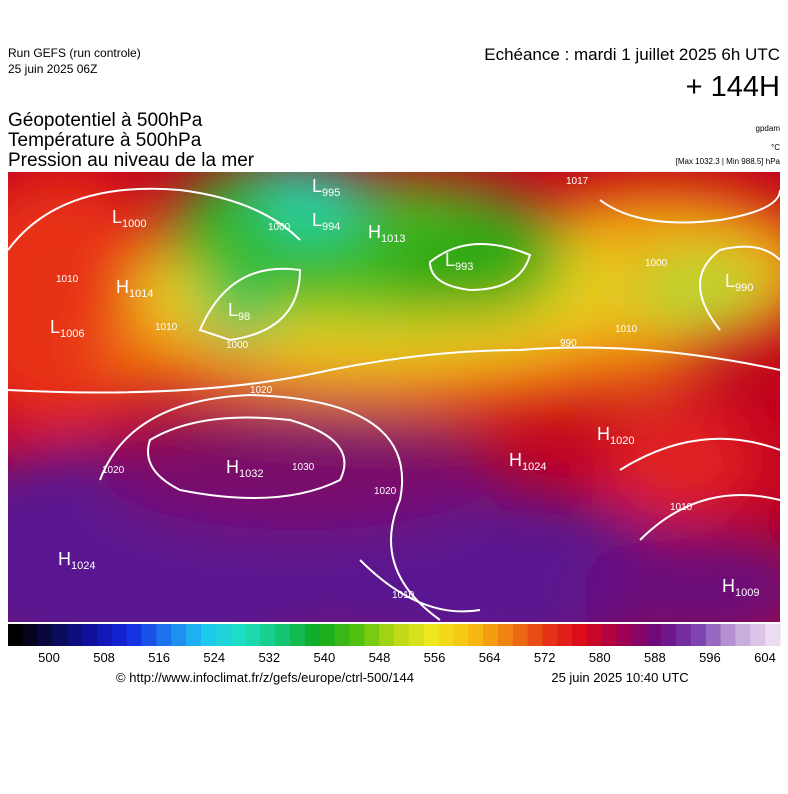 The image size is (788, 794). I want to click on colorbar-label: 500, so click(49, 657).